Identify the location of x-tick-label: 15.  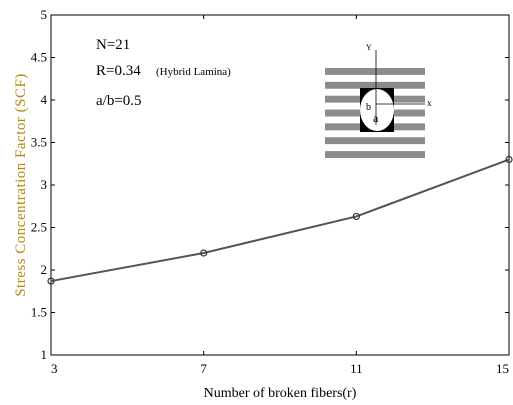
(502, 368).